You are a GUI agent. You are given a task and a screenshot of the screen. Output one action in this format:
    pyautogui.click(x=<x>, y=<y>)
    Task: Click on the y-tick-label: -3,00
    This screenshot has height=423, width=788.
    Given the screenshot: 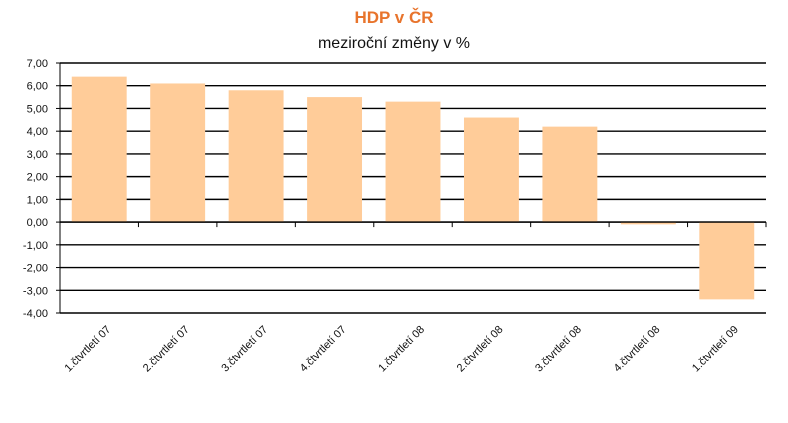 What is the action you would take?
    pyautogui.click(x=35, y=291)
    